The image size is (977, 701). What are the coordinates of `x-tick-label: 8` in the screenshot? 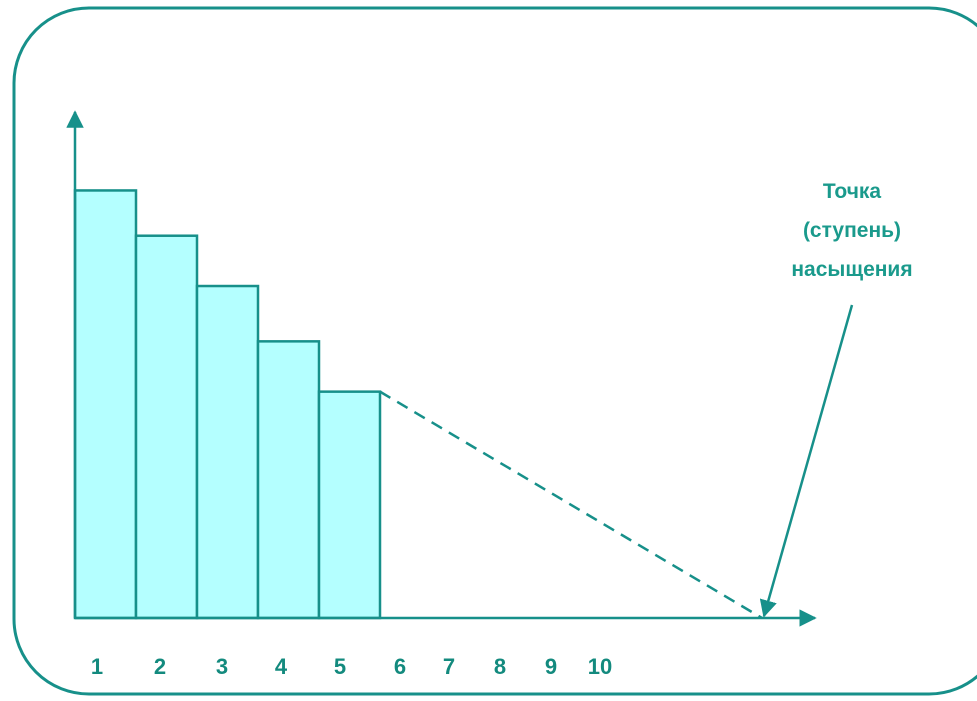 It's located at (500, 666).